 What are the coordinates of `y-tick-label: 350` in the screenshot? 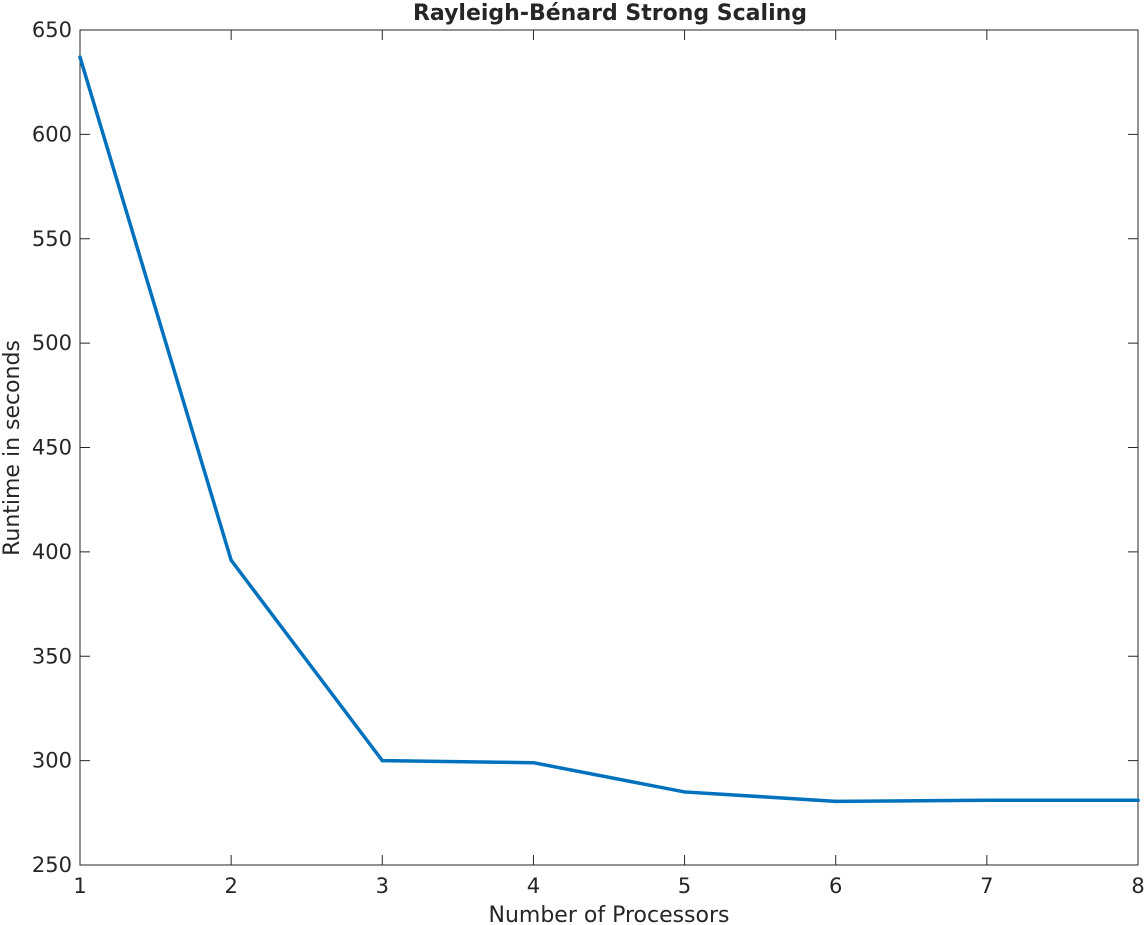 It's located at (52, 656).